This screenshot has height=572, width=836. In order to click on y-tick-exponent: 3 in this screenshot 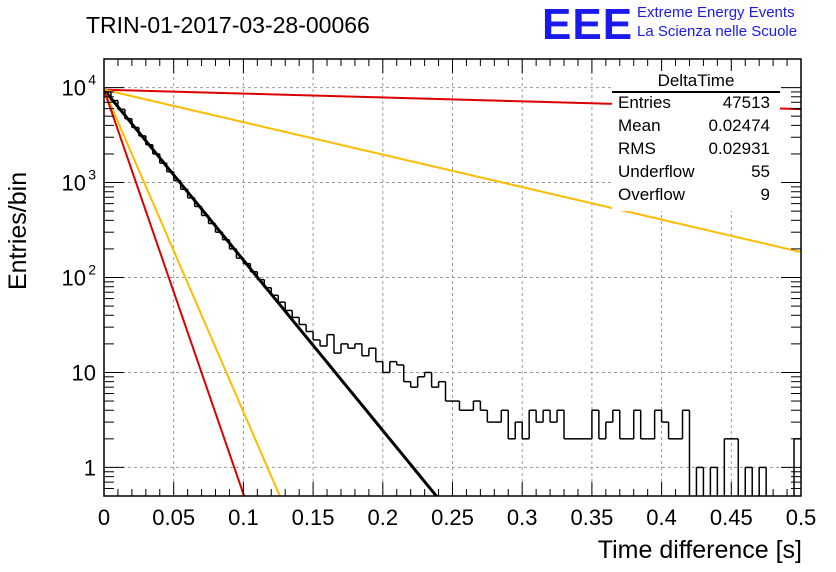, I will do `click(92, 175)`.